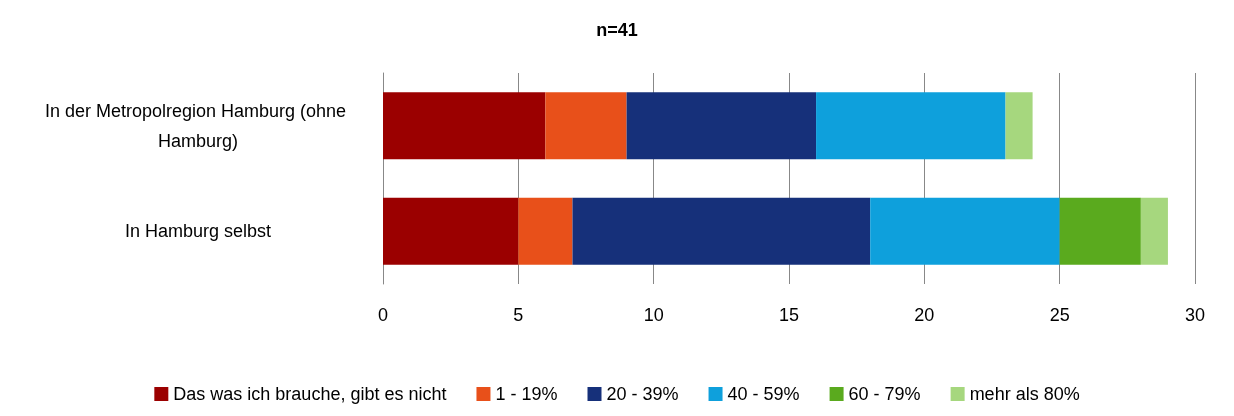  I want to click on x-tick-label: 5, so click(518, 315).